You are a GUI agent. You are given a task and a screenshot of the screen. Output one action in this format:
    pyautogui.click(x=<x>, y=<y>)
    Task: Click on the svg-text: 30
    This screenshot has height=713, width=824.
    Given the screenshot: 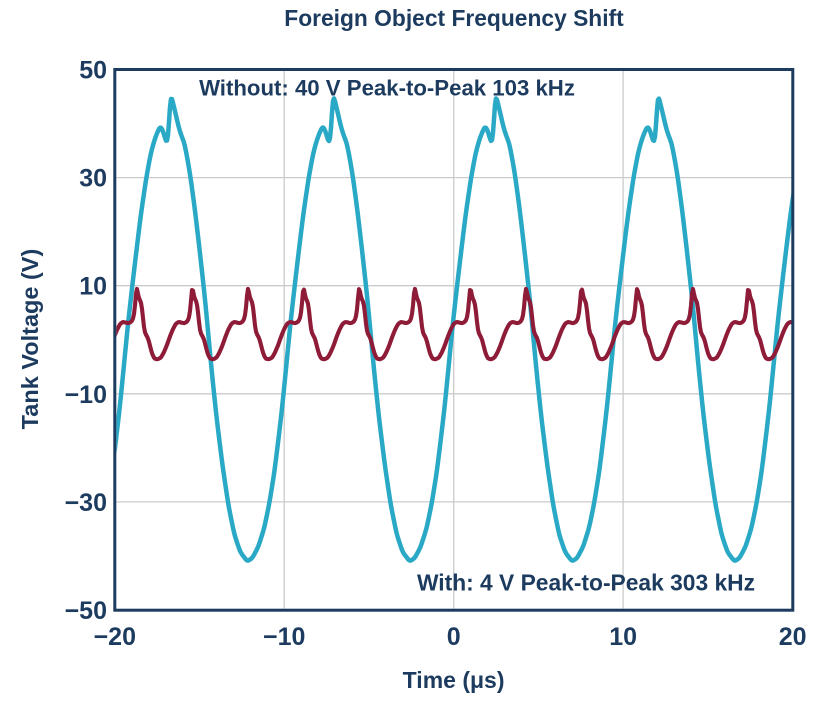 What is the action you would take?
    pyautogui.click(x=93, y=179)
    